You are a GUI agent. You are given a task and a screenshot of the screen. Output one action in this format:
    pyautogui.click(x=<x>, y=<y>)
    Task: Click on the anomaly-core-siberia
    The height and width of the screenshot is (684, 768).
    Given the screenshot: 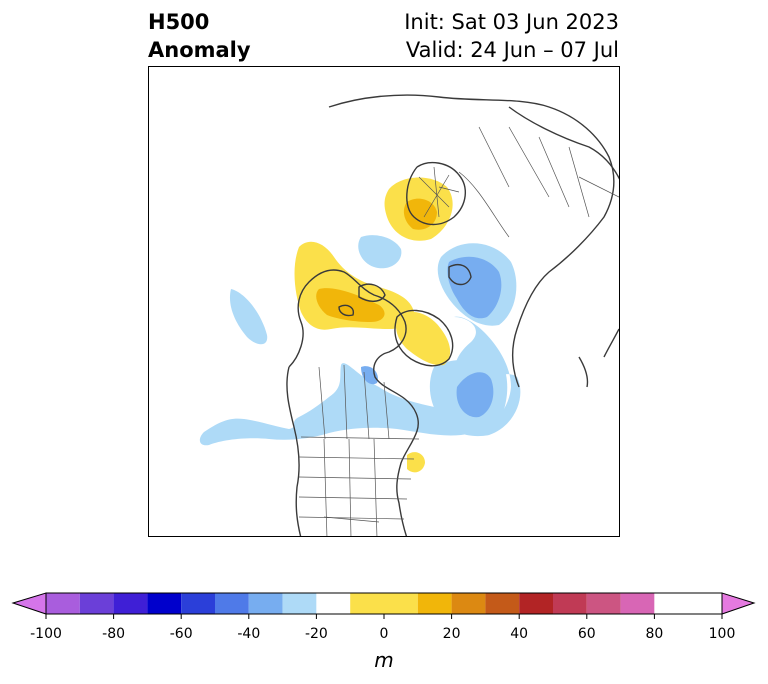 What is the action you would take?
    pyautogui.click(x=474, y=287)
    